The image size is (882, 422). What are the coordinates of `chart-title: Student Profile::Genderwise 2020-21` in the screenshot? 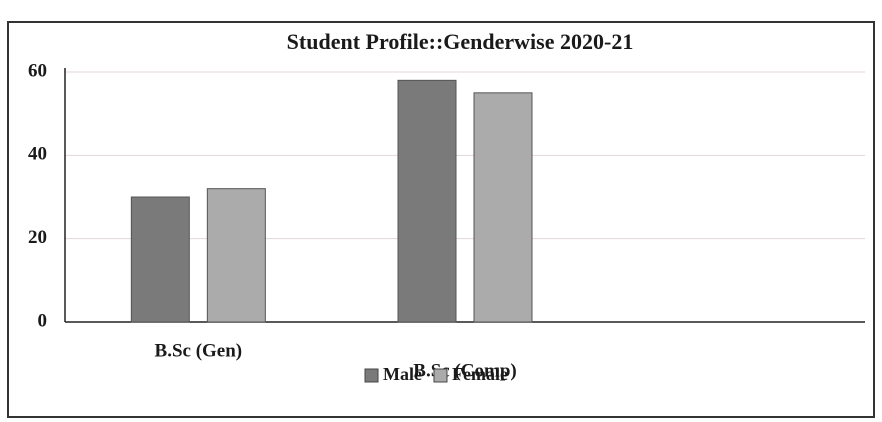 It's located at (460, 41).